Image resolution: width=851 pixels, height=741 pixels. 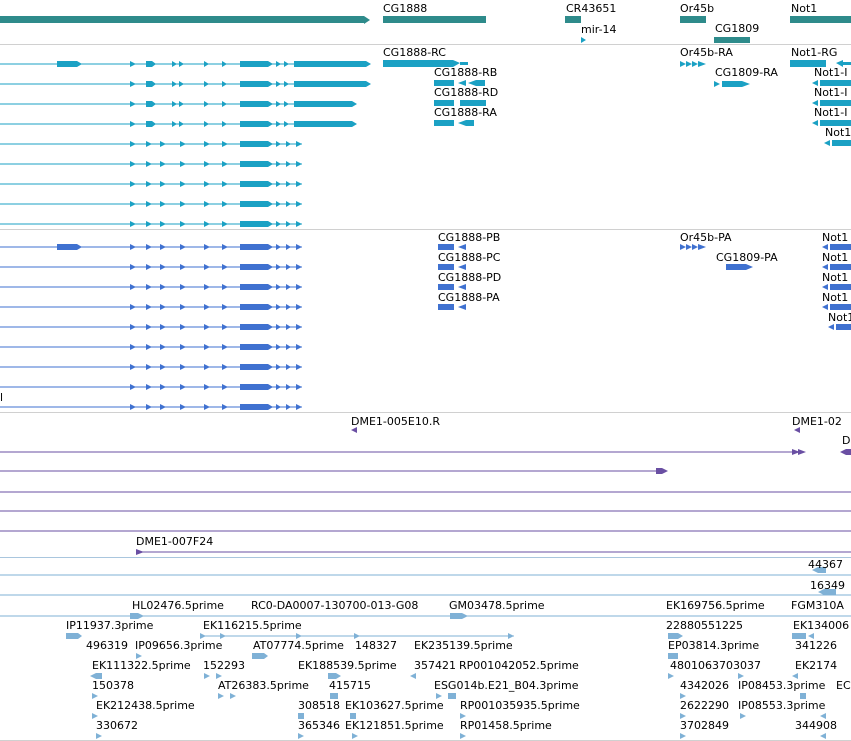 I want to click on est-label: 496319, so click(x=107, y=645).